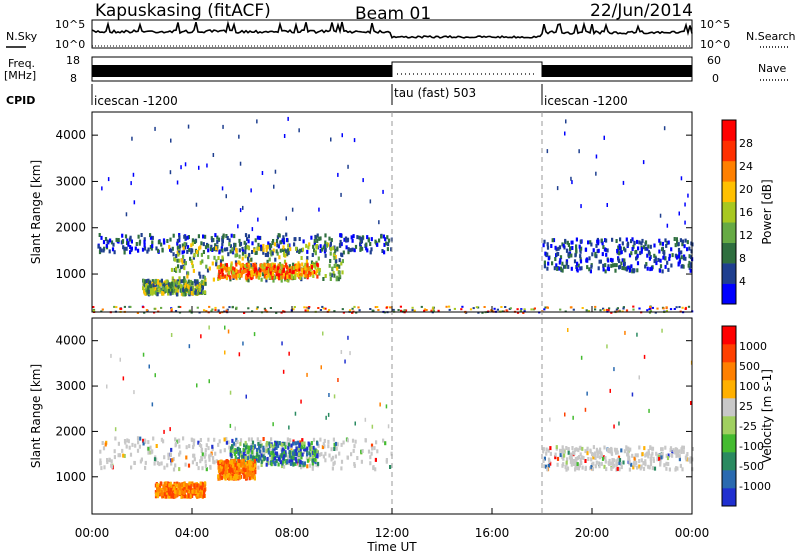  What do you see at coordinates (467, 69) in the screenshot?
I see `freq-line-tau` at bounding box center [467, 69].